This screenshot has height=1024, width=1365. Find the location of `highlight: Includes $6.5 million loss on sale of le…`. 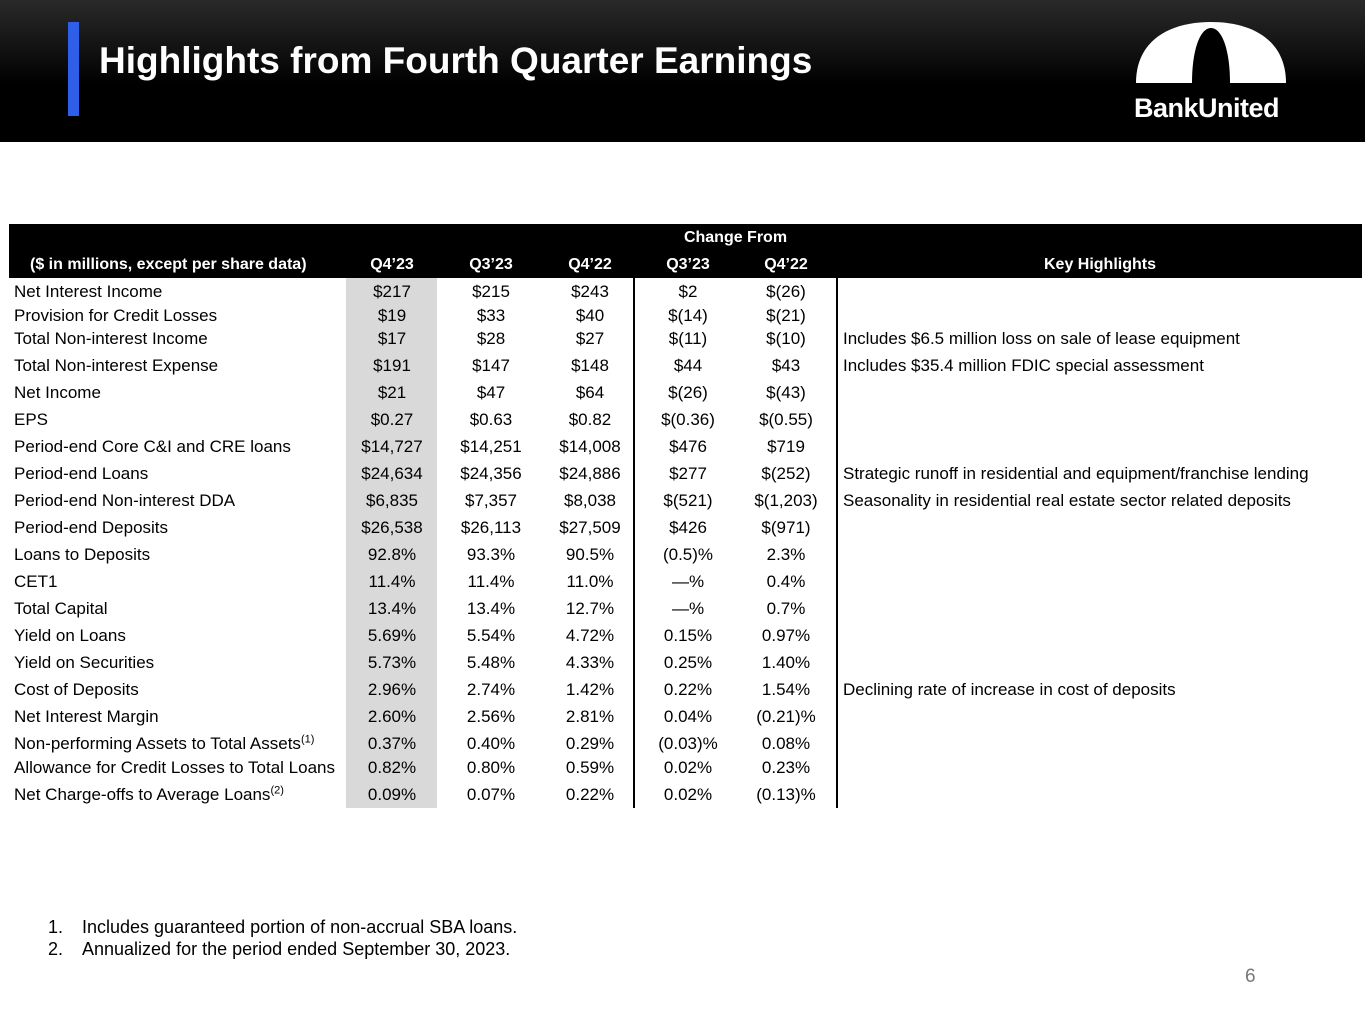

highlight: Includes $6.5 million loss on sale of le… is located at coordinates (1041, 338).